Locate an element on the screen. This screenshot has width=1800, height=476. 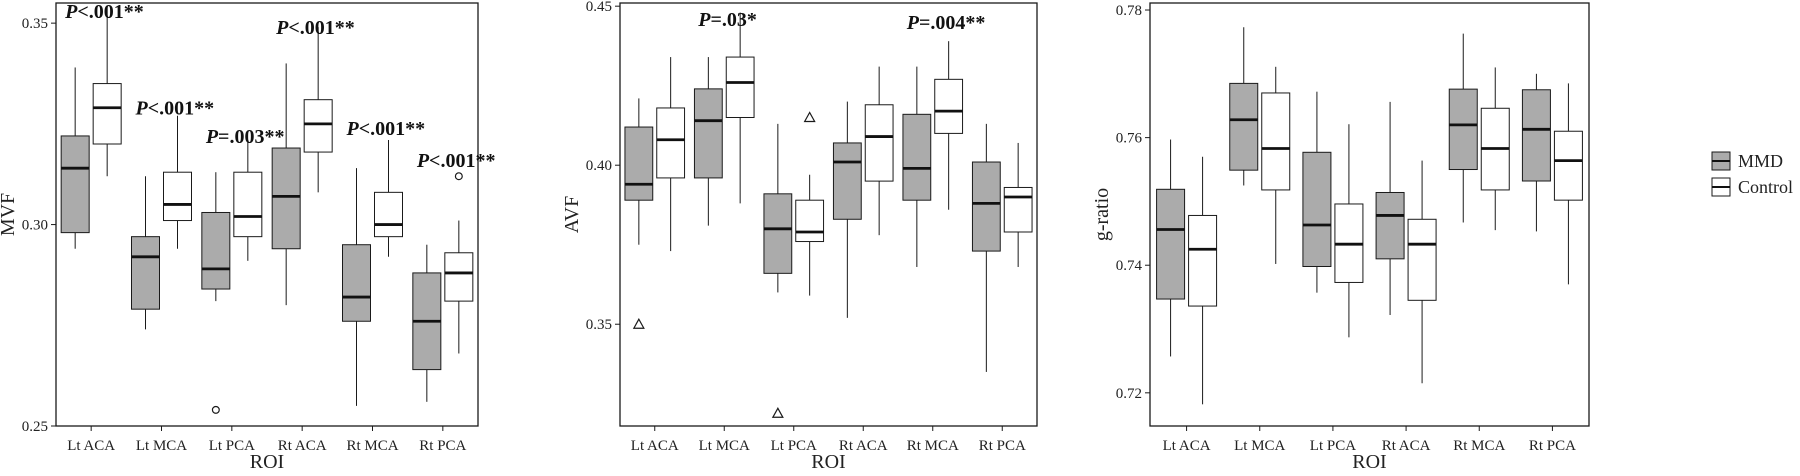
y-tick-label: 0.72 is located at coordinates (1129, 394).